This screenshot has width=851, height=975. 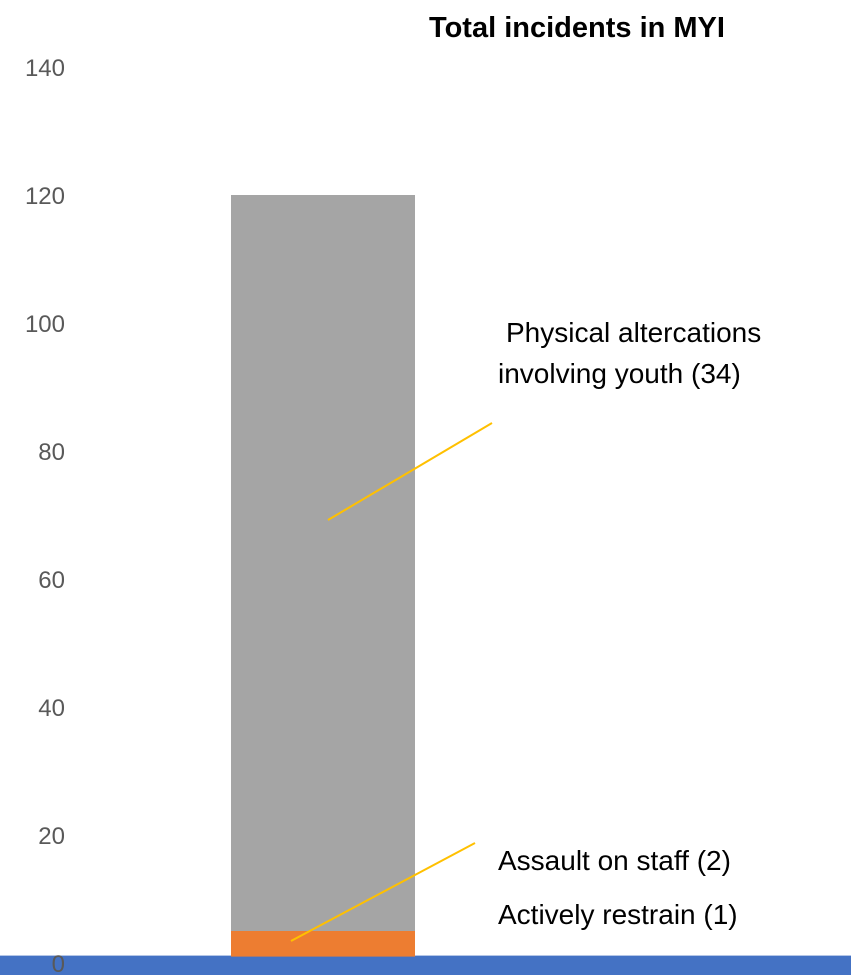 What do you see at coordinates (323, 944) in the screenshot?
I see `bar-segment-assault-on-staff` at bounding box center [323, 944].